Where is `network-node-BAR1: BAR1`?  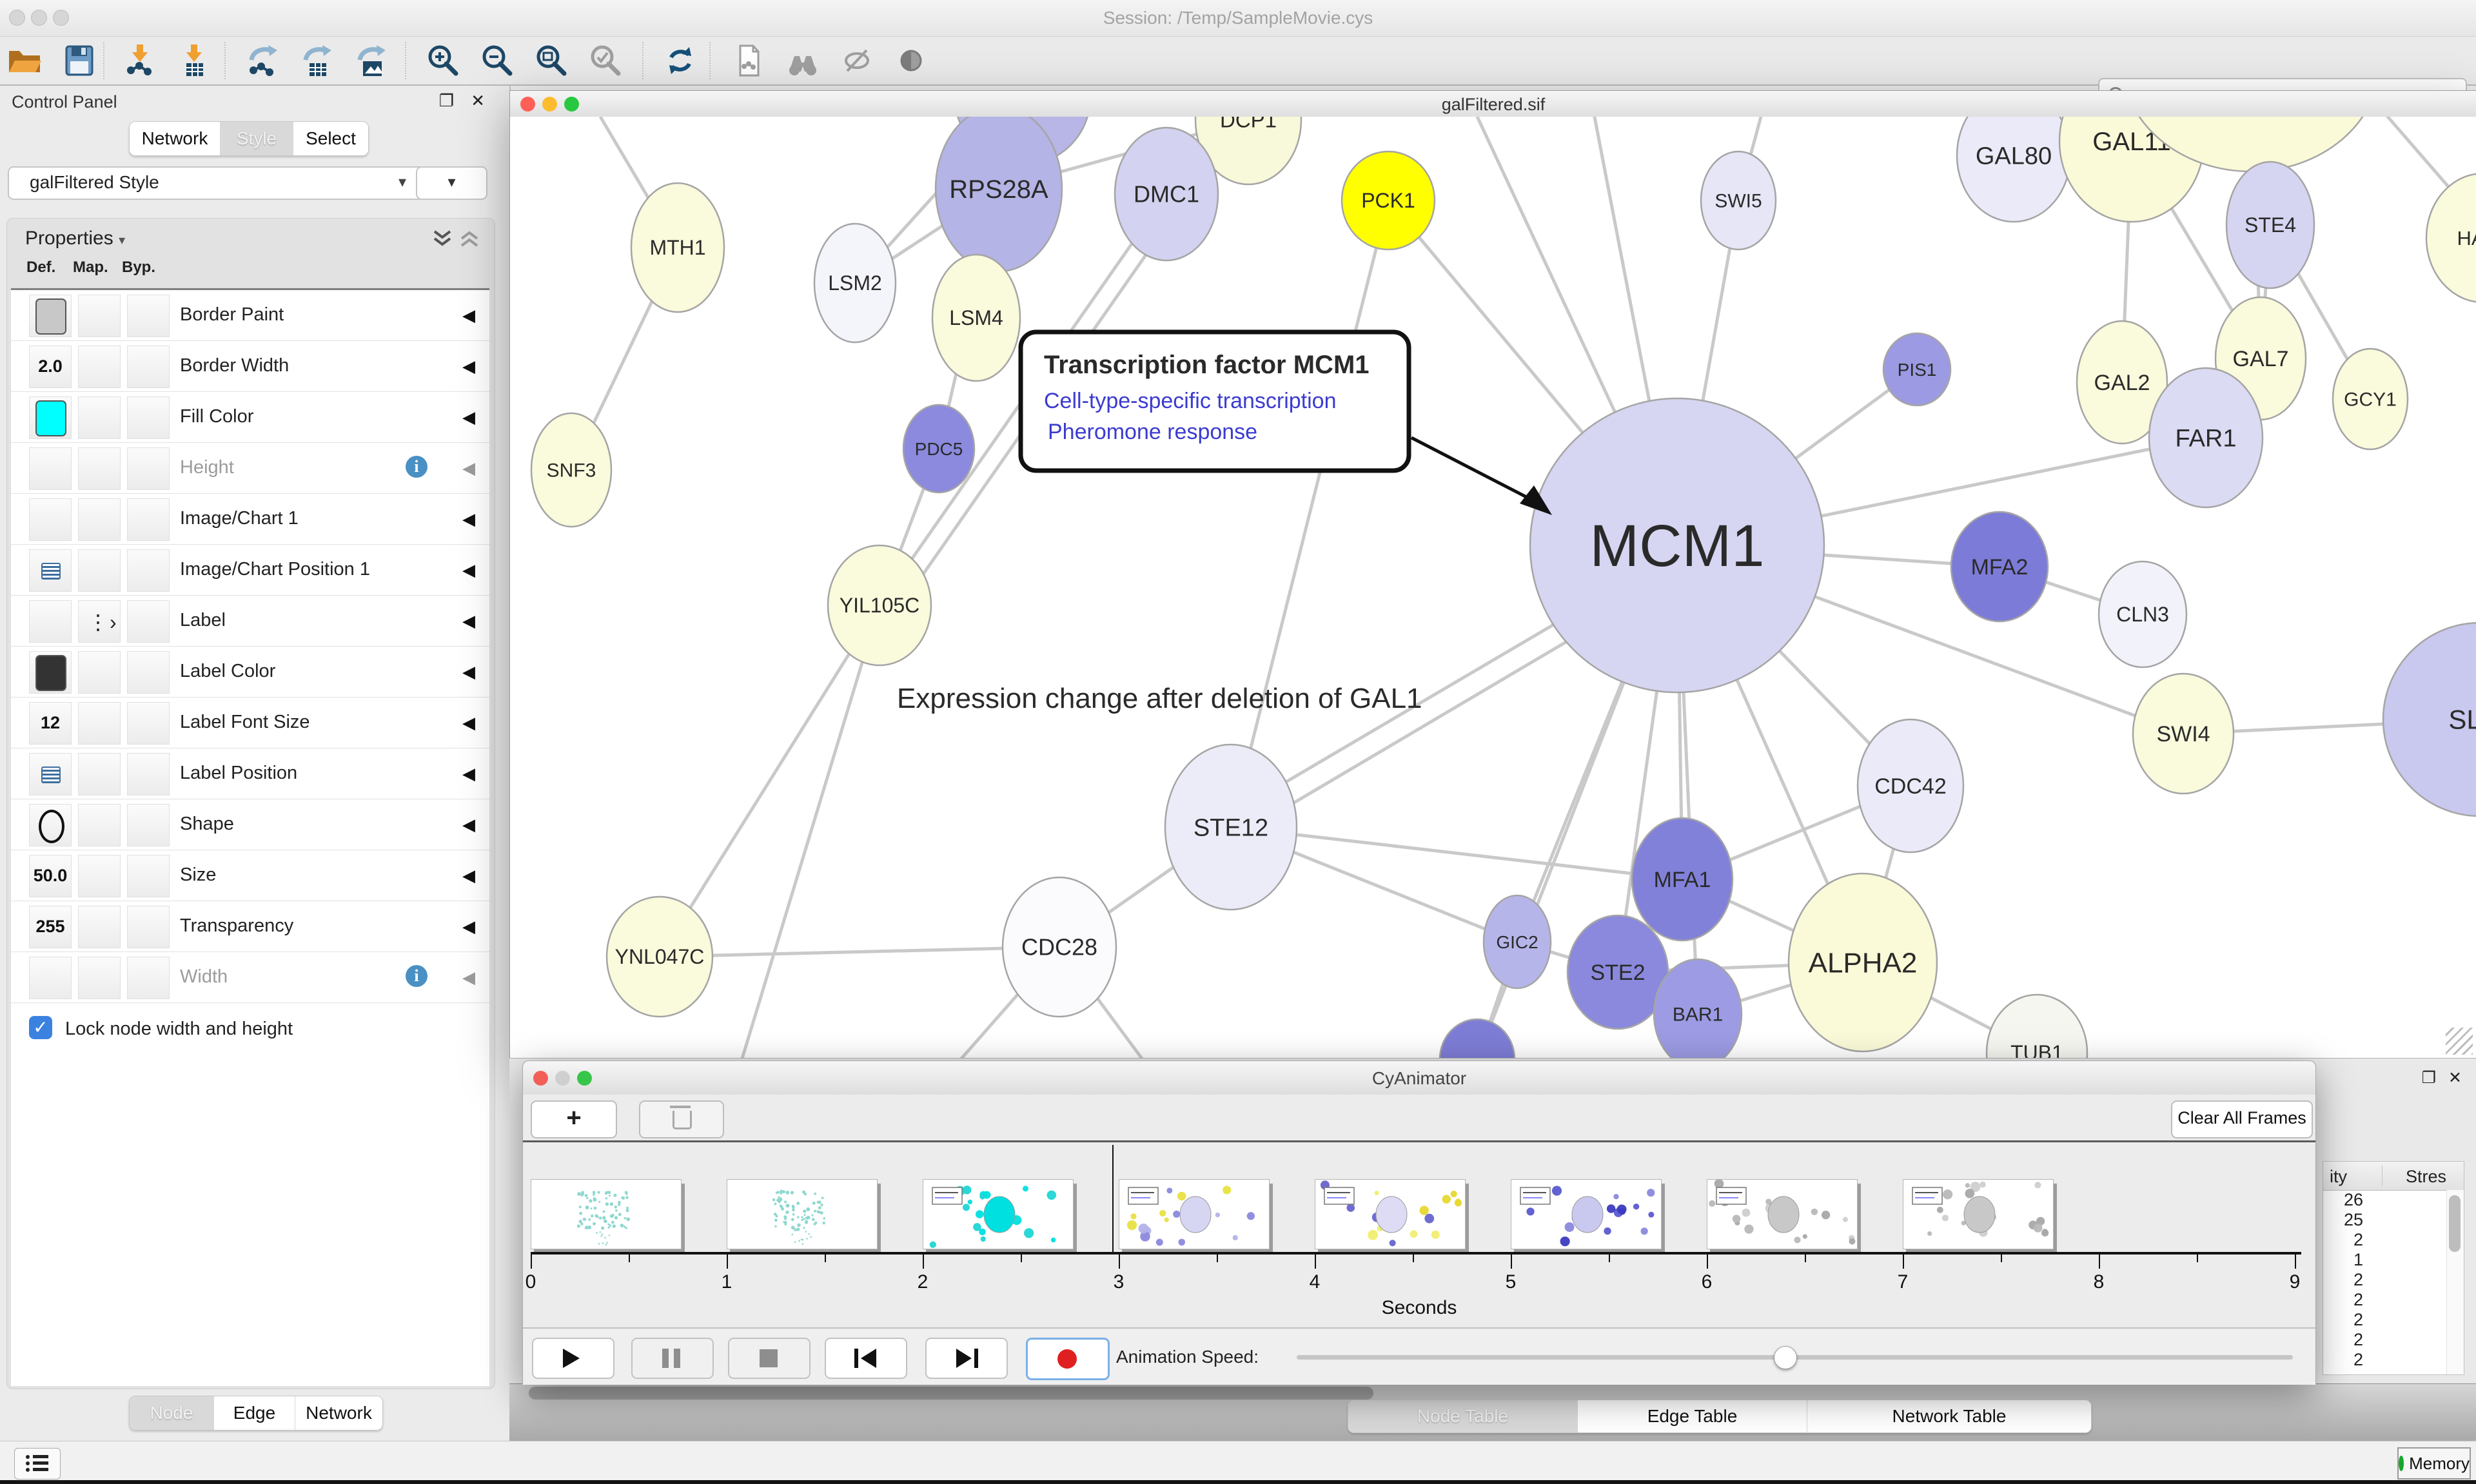
network-node-BAR1: BAR1 is located at coordinates (1698, 1008).